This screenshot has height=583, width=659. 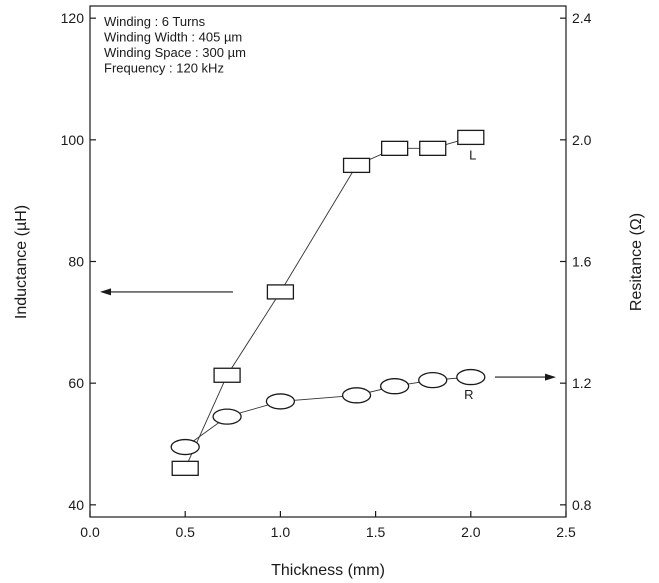 I want to click on y-right-tick-label: 1.6, so click(x=582, y=262).